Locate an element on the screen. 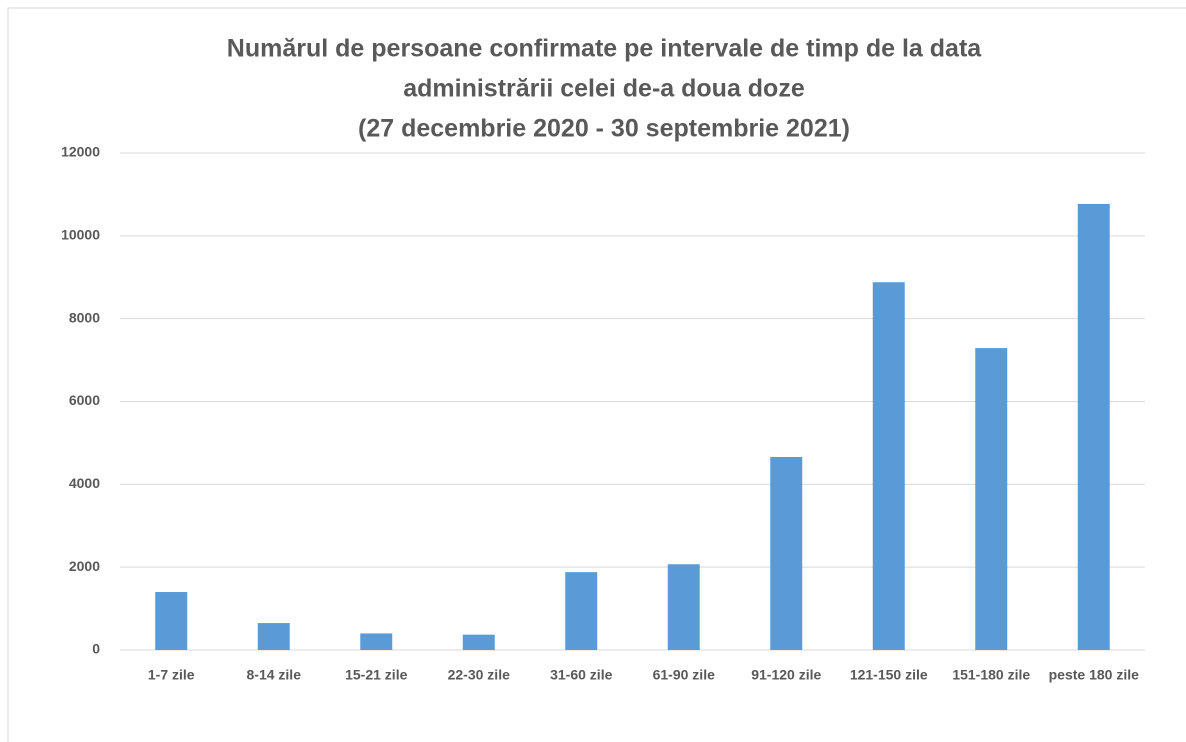  chart-title: (27 decembrie 2020 - 30 septembrie 2021) is located at coordinates (604, 129).